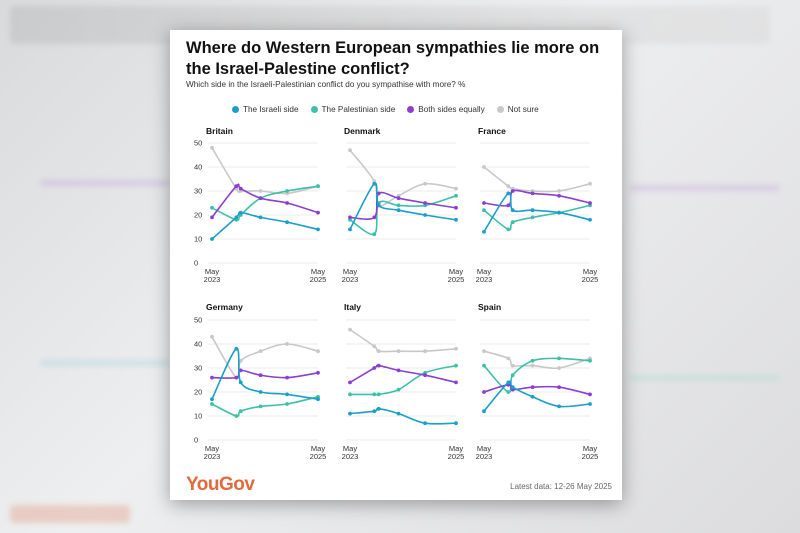 Image resolution: width=800 pixels, height=533 pixels. Describe the element at coordinates (358, 109) in the screenshot. I see `legend-label: The Palestinian side` at that location.